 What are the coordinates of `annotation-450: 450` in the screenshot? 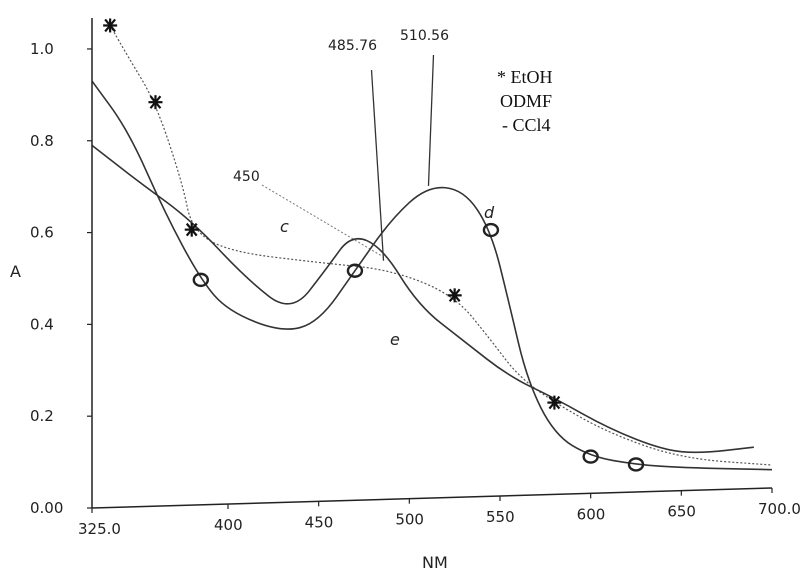 It's located at (246, 177).